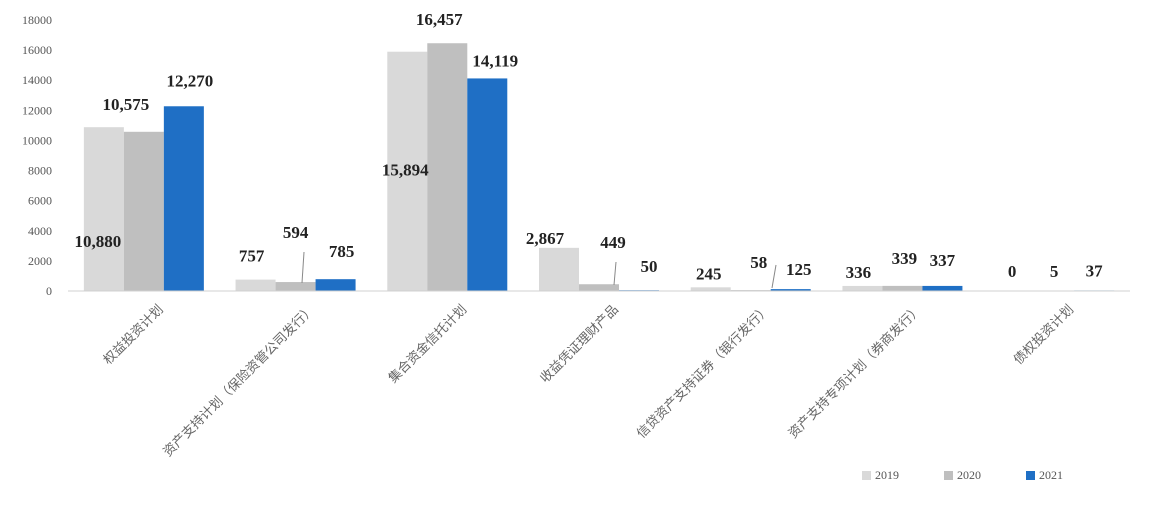 The height and width of the screenshot is (520, 1156). What do you see at coordinates (189, 80) in the screenshot?
I see `data-label-2021-0: 12,270` at bounding box center [189, 80].